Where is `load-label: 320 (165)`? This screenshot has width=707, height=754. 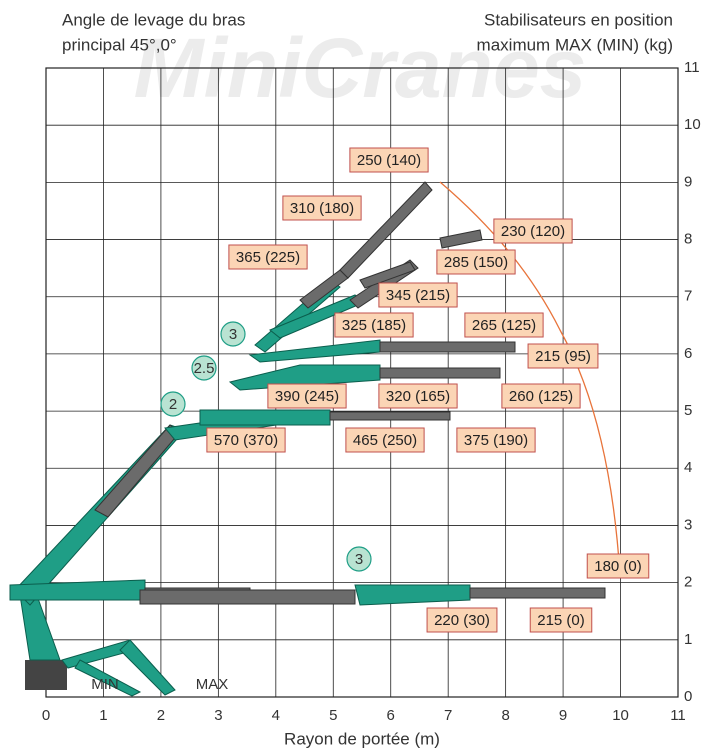
load-label: 320 (165) is located at coordinates (418, 396).